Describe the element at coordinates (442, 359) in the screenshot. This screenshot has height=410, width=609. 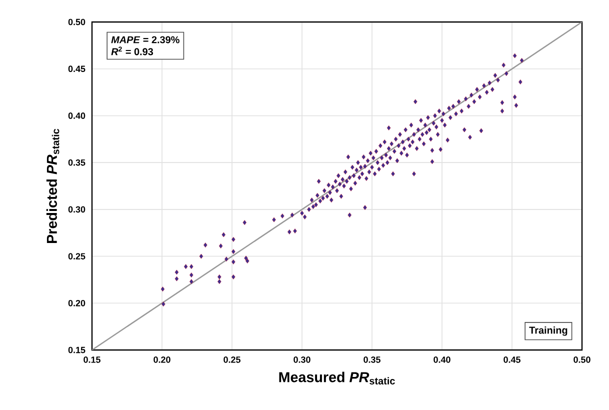
I see `x-tick-label: 0.40` at that location.